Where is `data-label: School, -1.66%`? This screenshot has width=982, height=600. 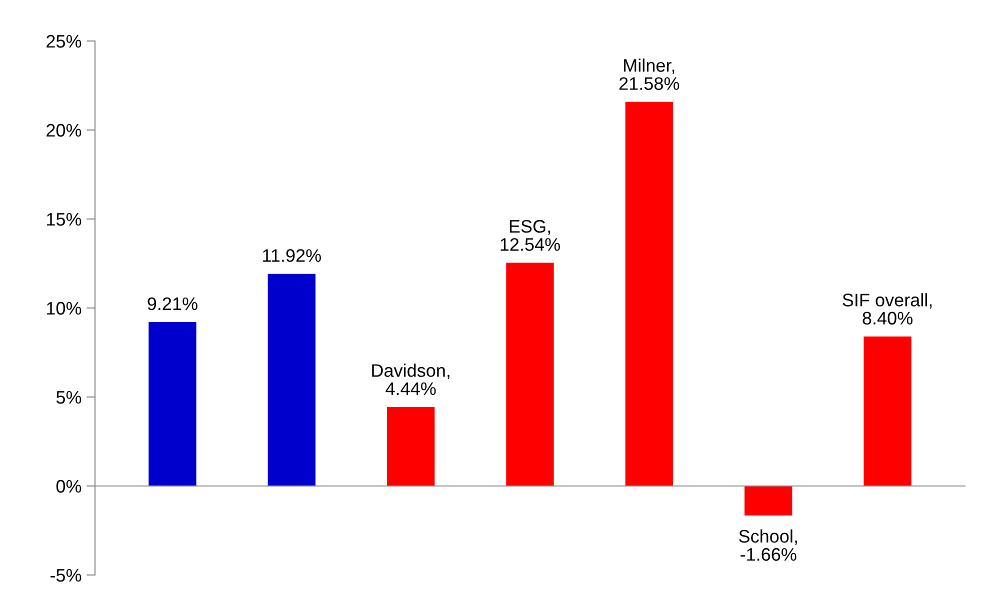 data-label: School, -1.66% is located at coordinates (768, 545).